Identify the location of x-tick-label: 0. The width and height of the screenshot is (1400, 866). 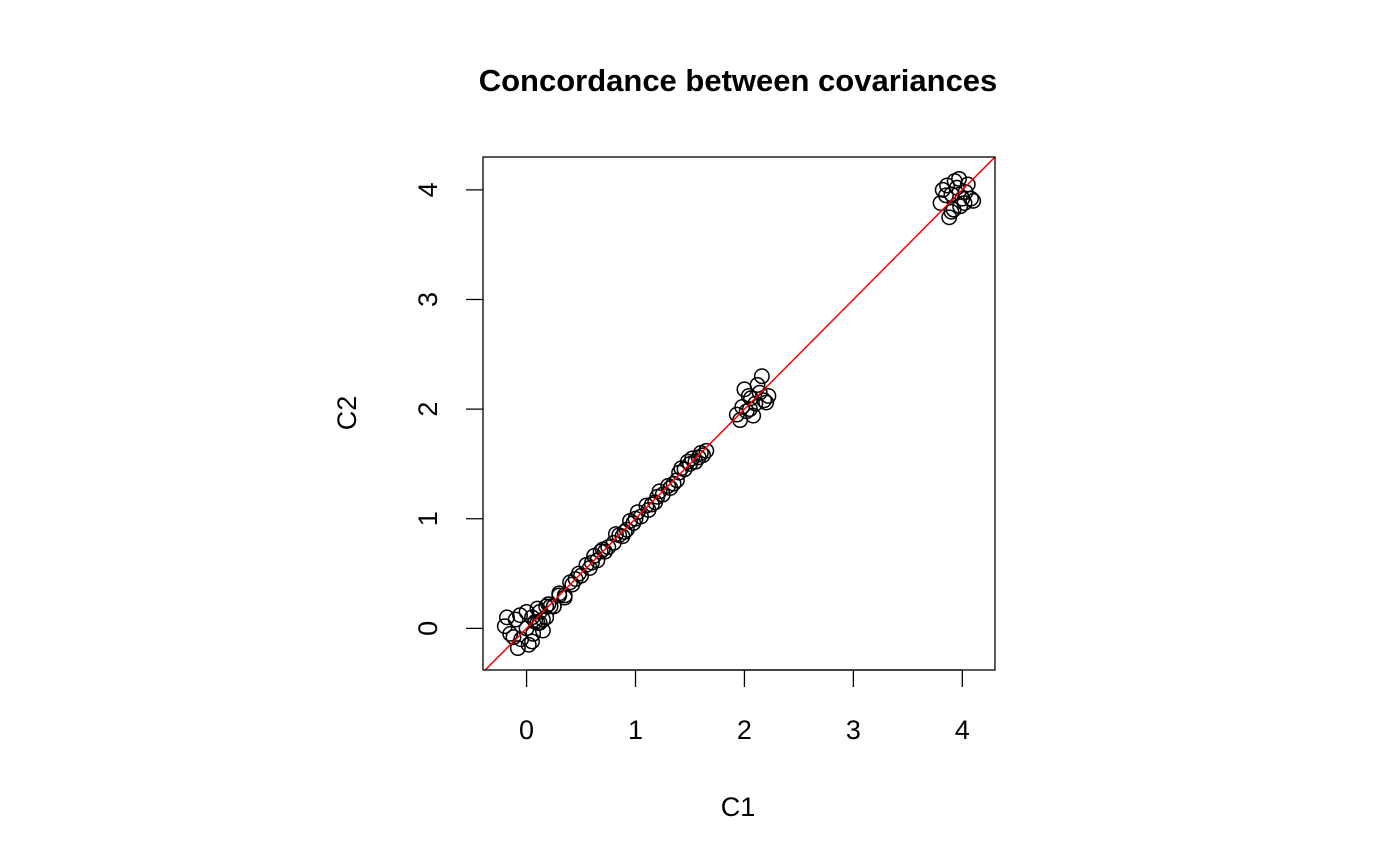
(526, 730).